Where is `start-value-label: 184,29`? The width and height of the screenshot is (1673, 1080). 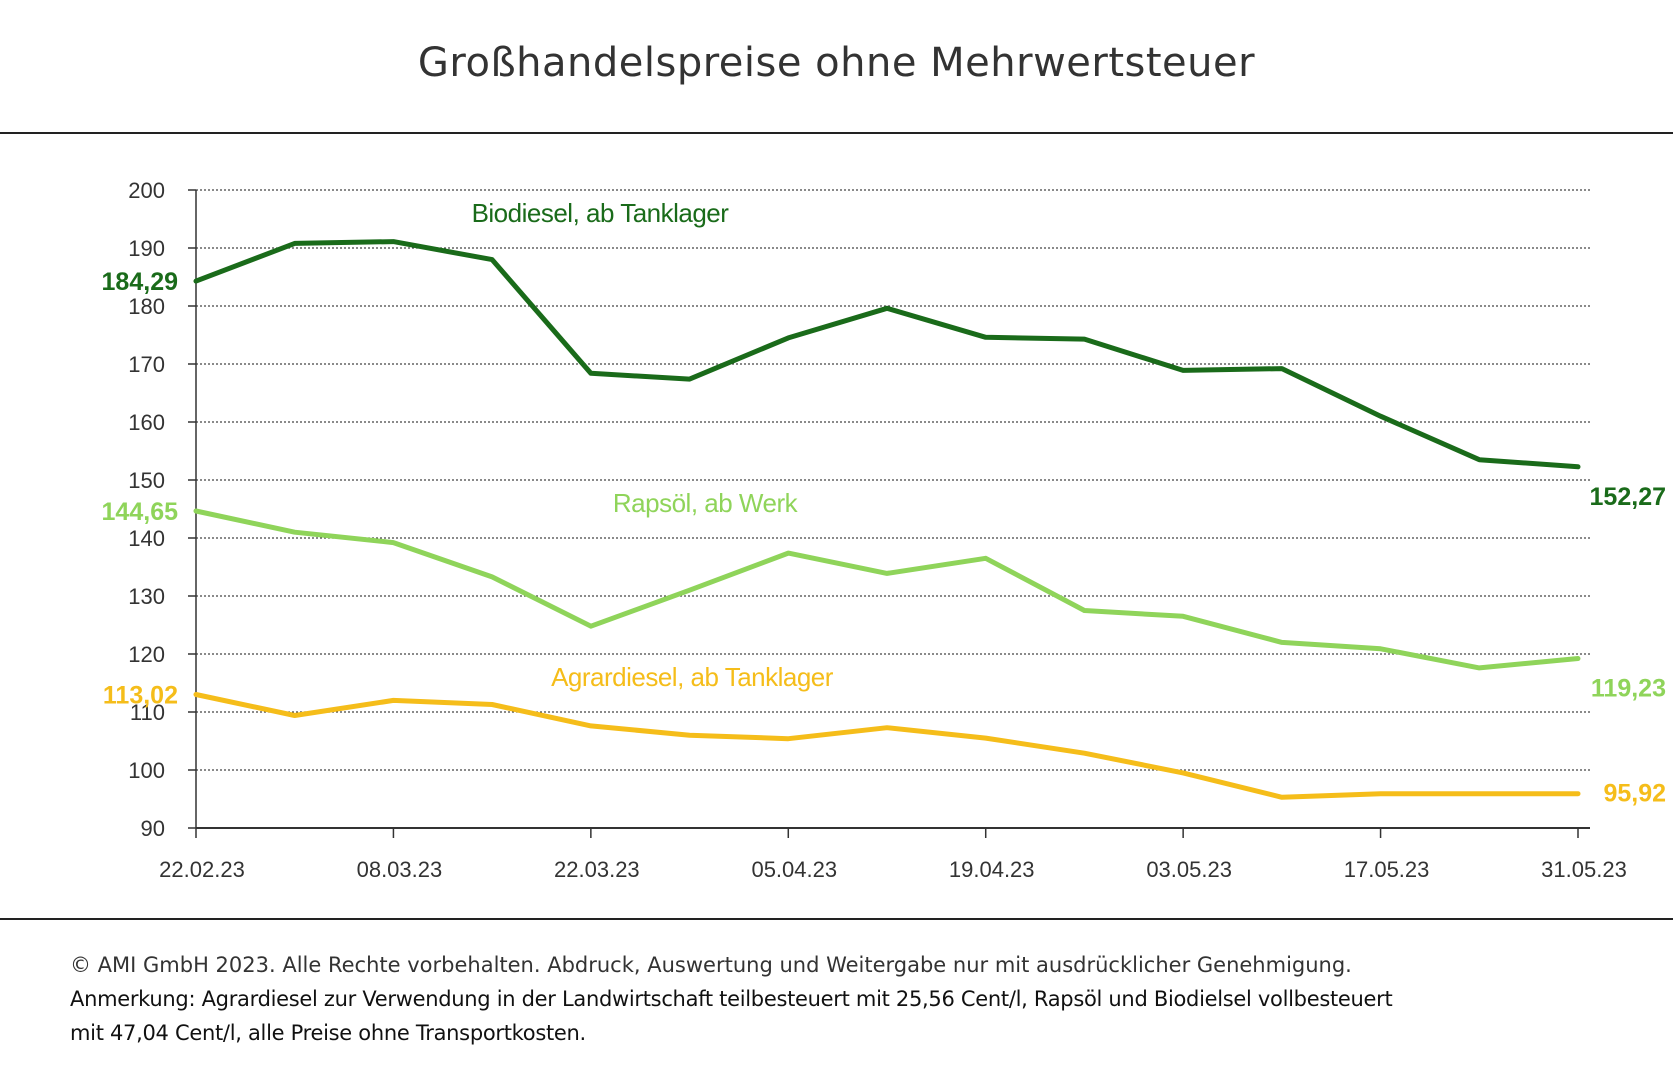
start-value-label: 184,29 is located at coordinates (140, 282).